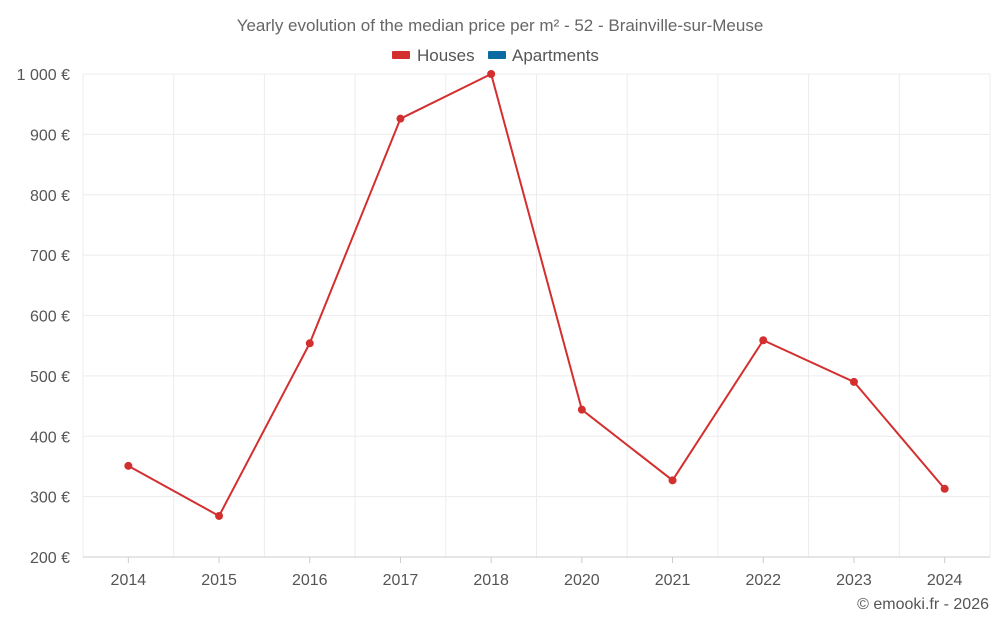  Describe the element at coordinates (446, 55) in the screenshot. I see `legend-label-houses: Houses` at that location.